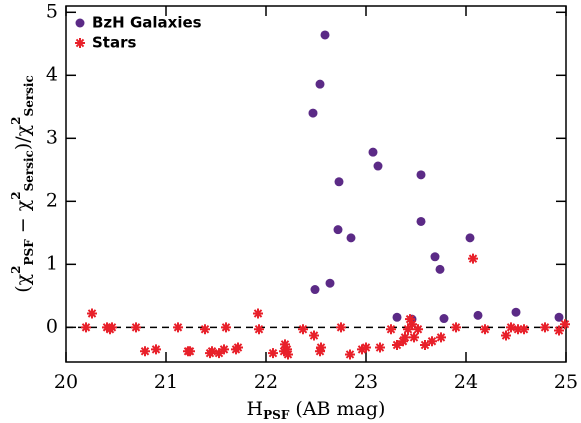 The width and height of the screenshot is (581, 423). Describe the element at coordinates (52, 326) in the screenshot. I see `y-tick-label: 0` at that location.